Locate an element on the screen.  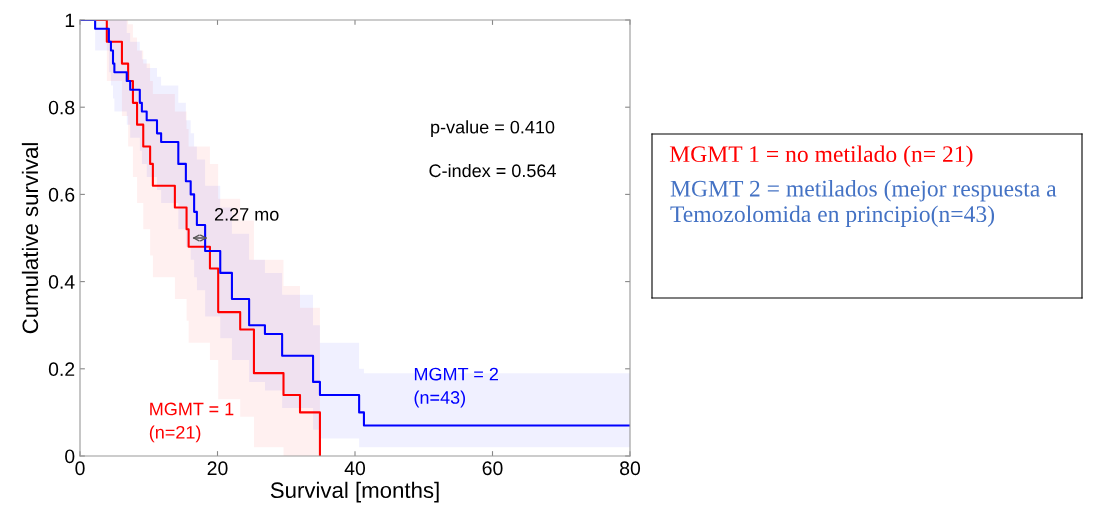
annotation: C-index = 0.564 is located at coordinates (492, 170).